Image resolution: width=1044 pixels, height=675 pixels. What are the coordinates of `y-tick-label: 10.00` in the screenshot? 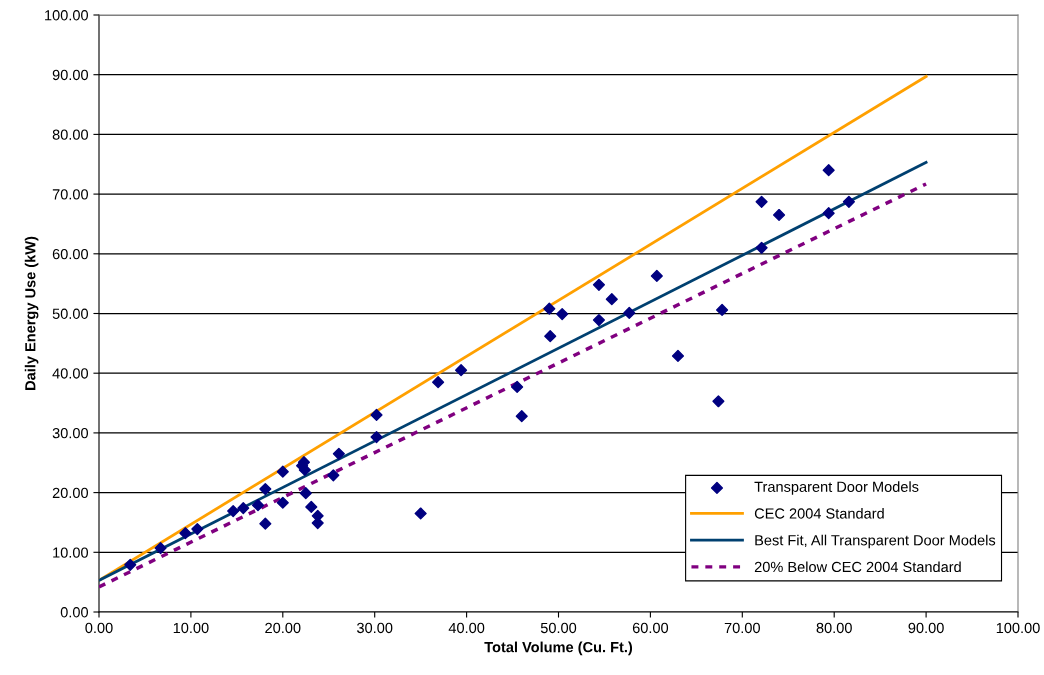 It's located at (71, 552).